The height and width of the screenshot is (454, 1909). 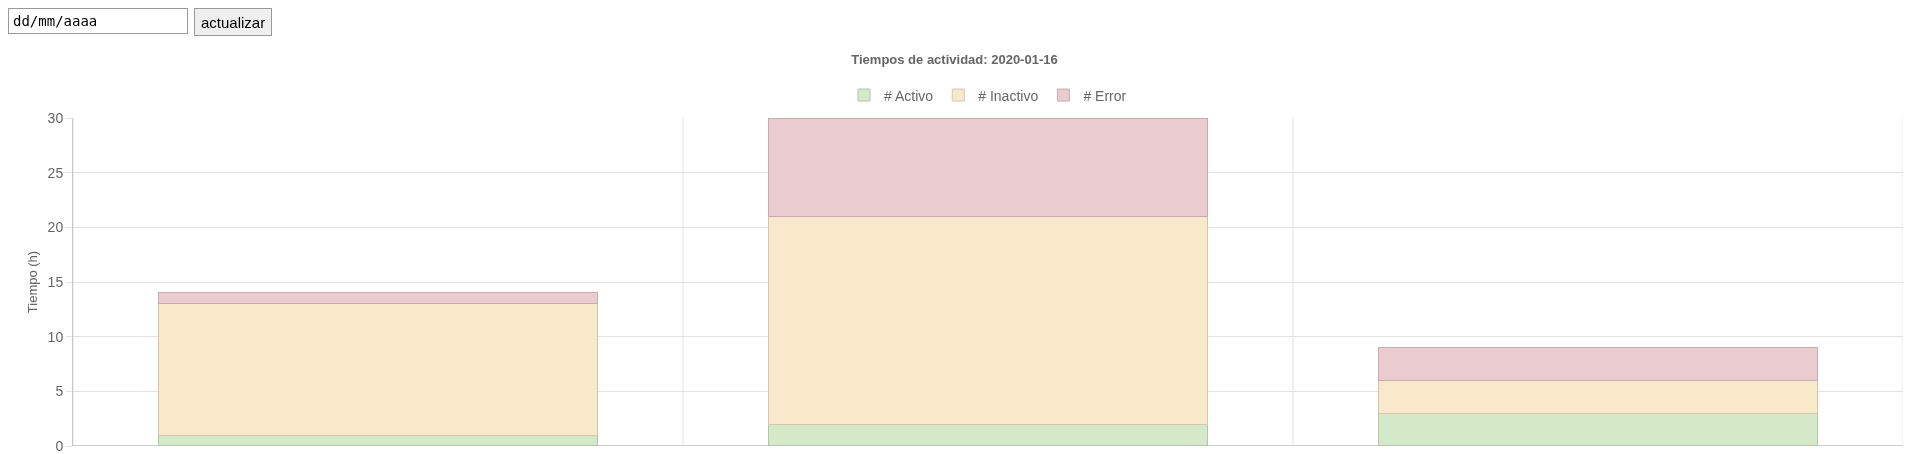 I want to click on y-tick-label: 0, so click(x=59, y=445).